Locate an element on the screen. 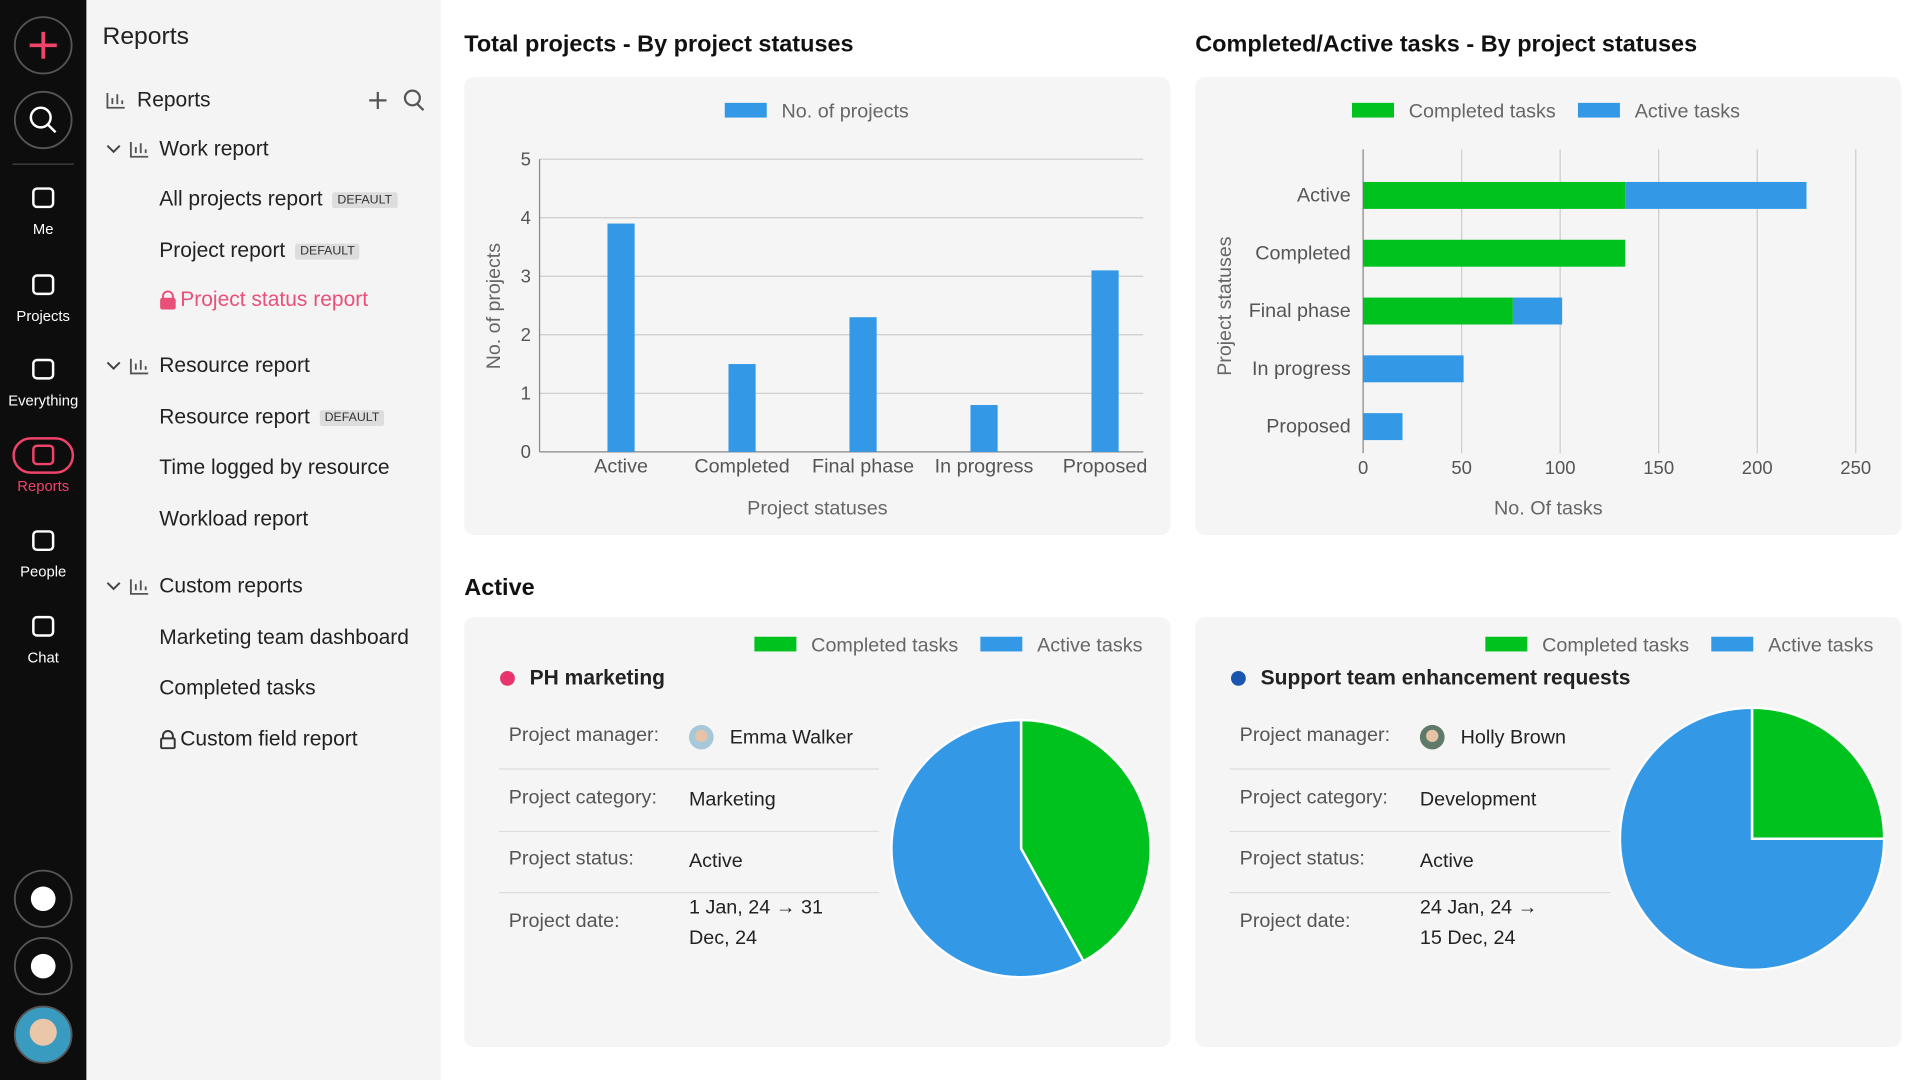  nav-bar: Me Projects Everything Reports People Chat is located at coordinates (43, 540).